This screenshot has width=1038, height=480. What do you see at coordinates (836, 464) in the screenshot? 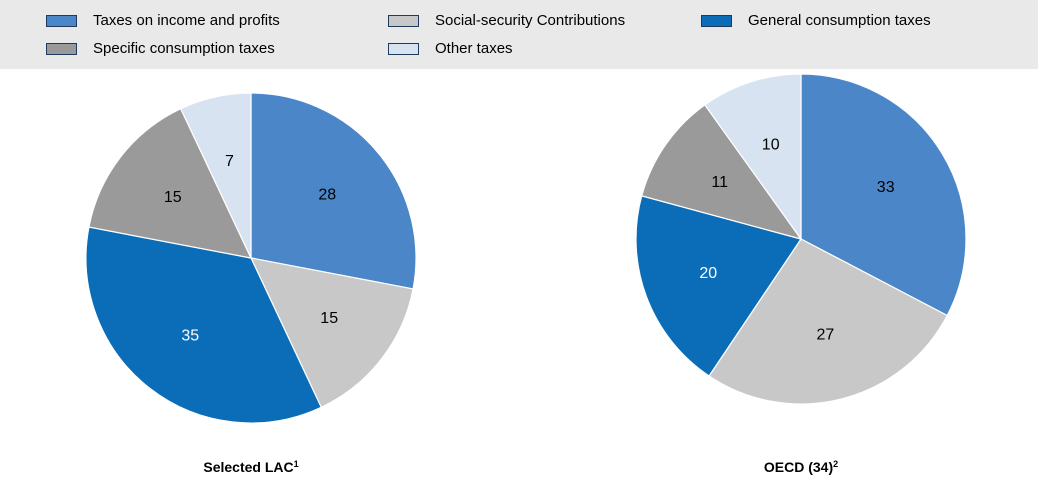
I see `pie-title-oecd-footnote: 2` at bounding box center [836, 464].